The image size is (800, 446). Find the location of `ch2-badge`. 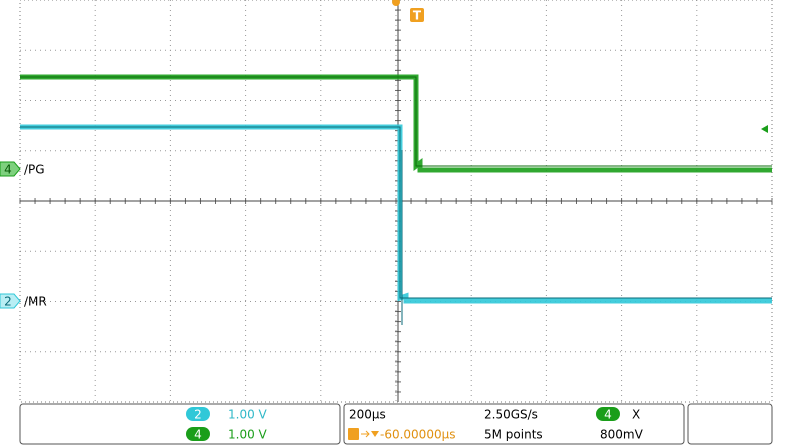

ch2-badge is located at coordinates (198, 414).